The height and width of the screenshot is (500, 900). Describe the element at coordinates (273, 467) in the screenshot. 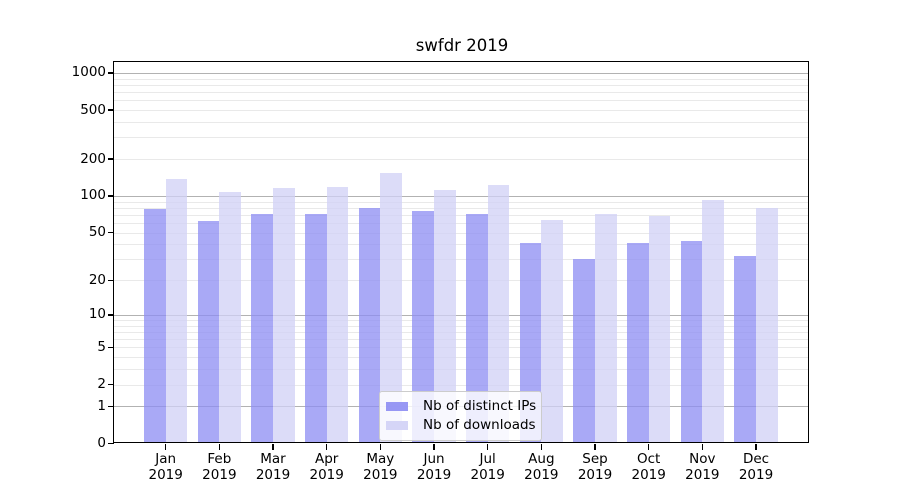

I see `x-tick-label: Mar 2019` at that location.